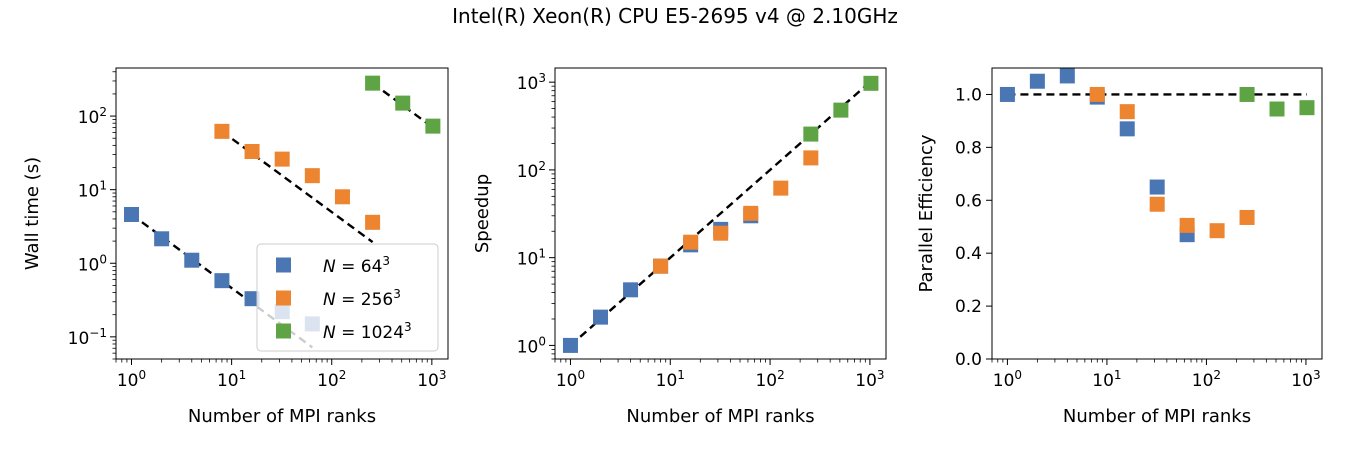  What do you see at coordinates (968, 148) in the screenshot?
I see `y-tick-label: 0.8` at bounding box center [968, 148].